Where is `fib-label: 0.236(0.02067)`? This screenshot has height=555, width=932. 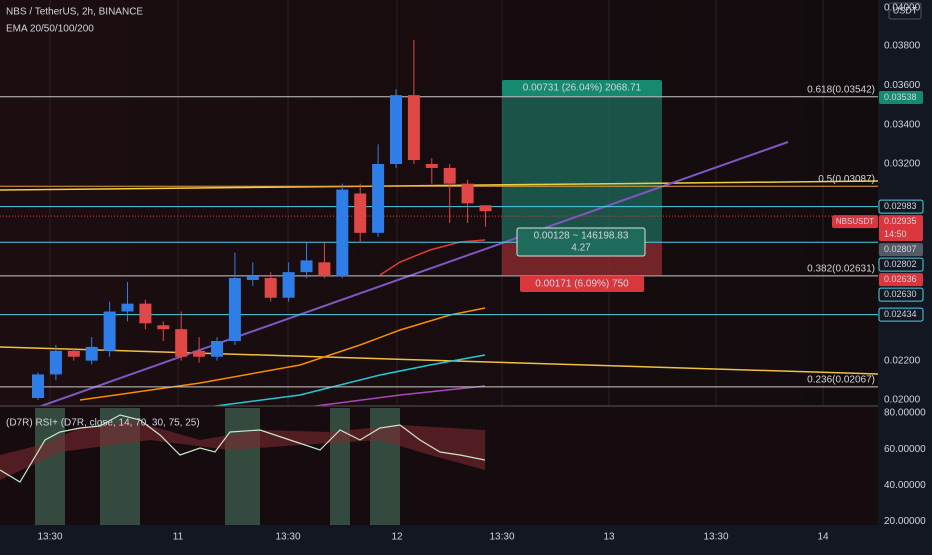
fib-label: 0.236(0.02067) is located at coordinates (841, 379).